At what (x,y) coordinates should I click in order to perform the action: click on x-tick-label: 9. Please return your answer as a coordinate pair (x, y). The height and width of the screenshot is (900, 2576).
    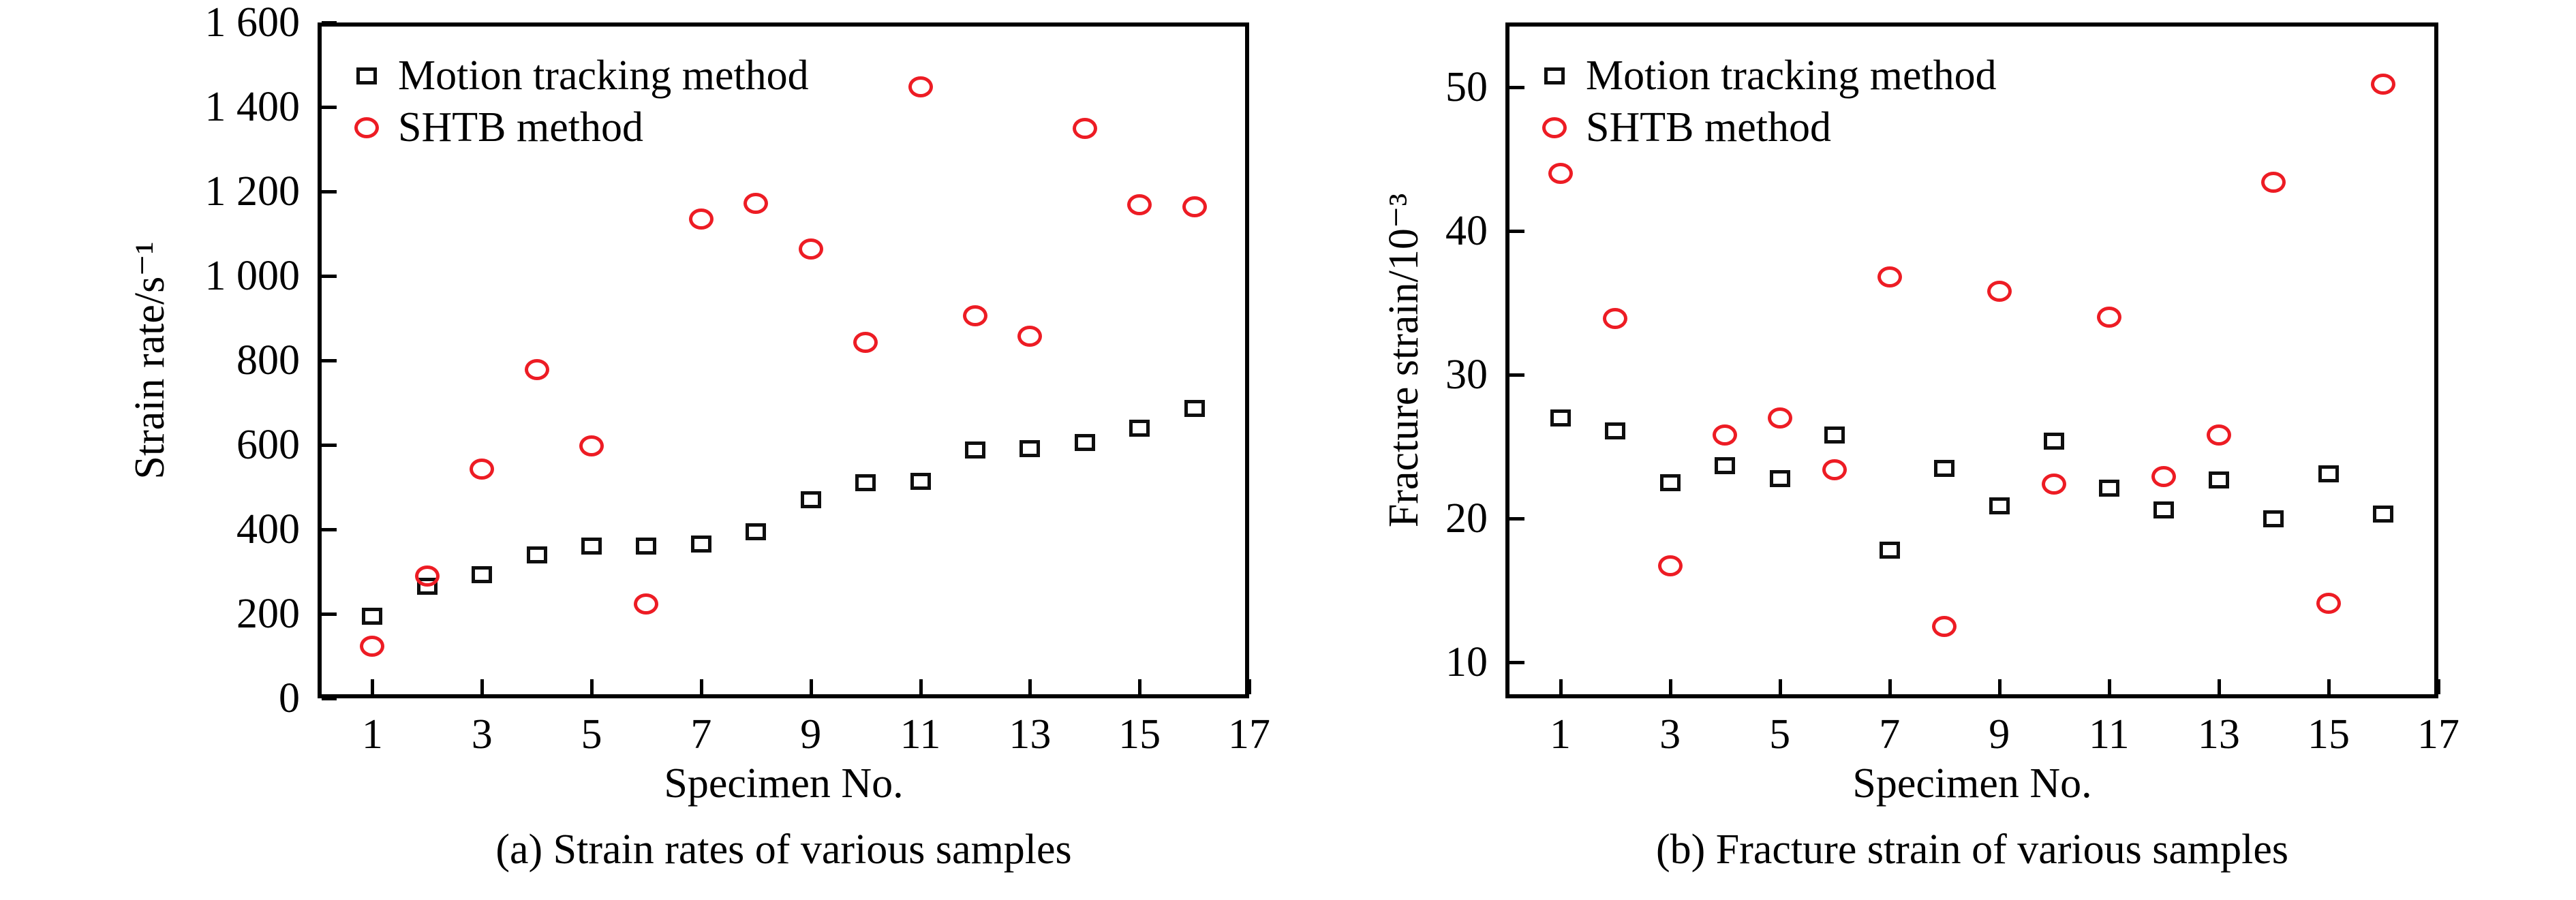
    Looking at the image, I should click on (1999, 734).